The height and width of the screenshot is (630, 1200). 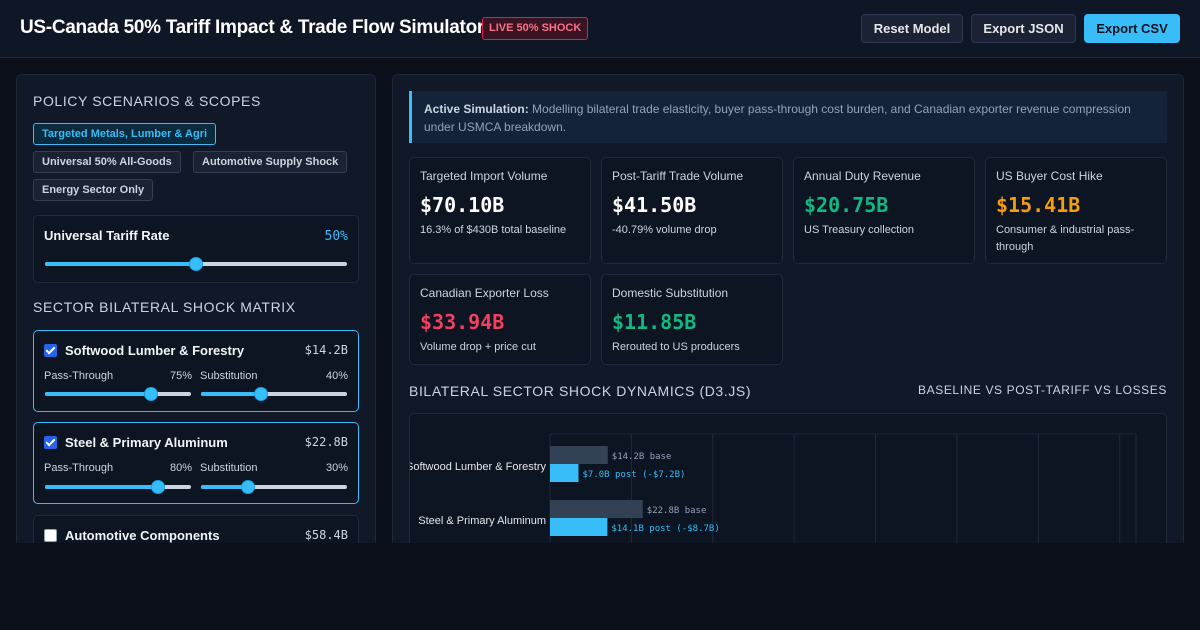 I want to click on sector-lumber-sub-label: Substitution, so click(x=229, y=376).